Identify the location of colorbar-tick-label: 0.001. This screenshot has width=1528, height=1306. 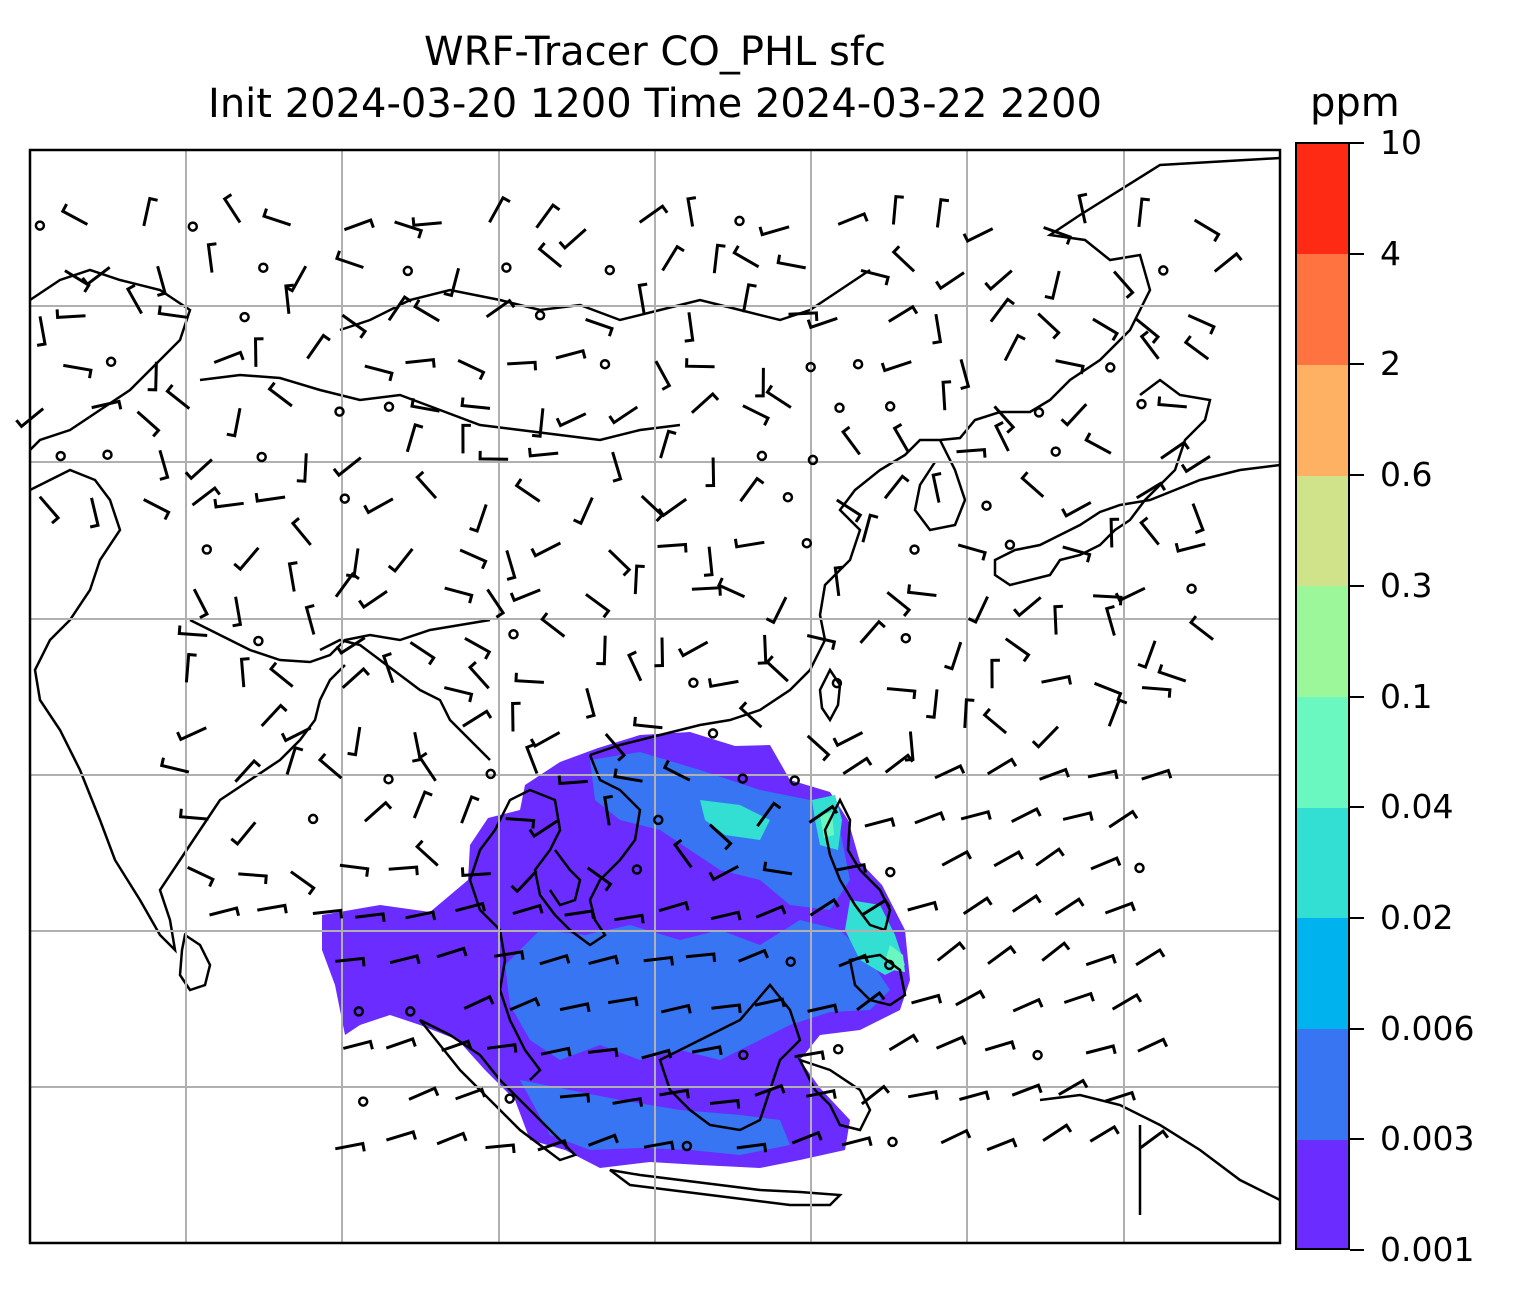
(1427, 1249).